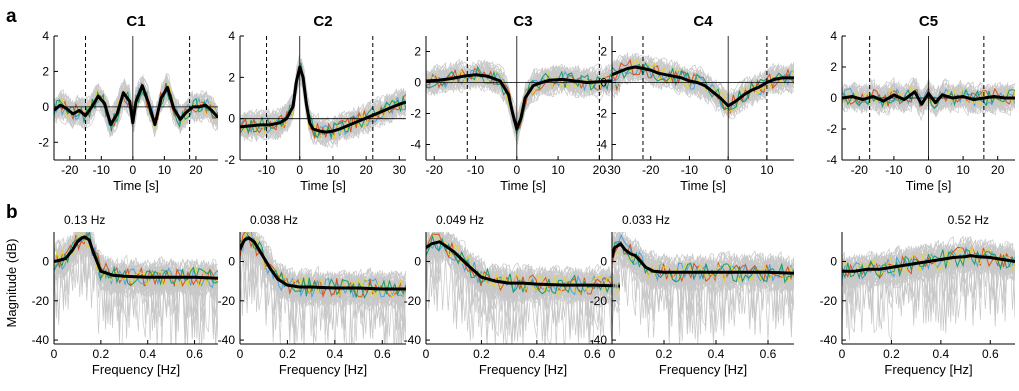  I want to click on x-axis-label: Frequency [Hz], so click(523, 369).